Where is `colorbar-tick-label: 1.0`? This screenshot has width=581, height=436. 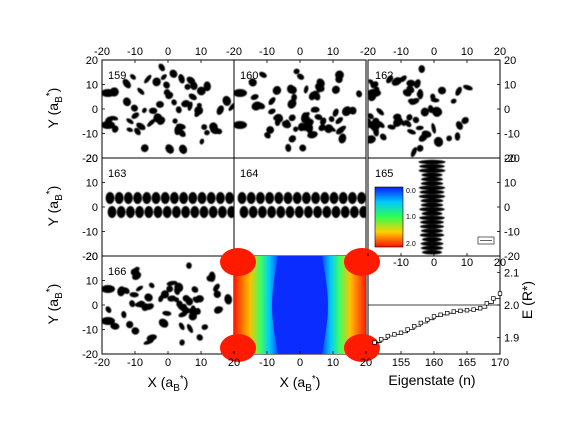 colorbar-tick-label: 1.0 is located at coordinates (411, 217).